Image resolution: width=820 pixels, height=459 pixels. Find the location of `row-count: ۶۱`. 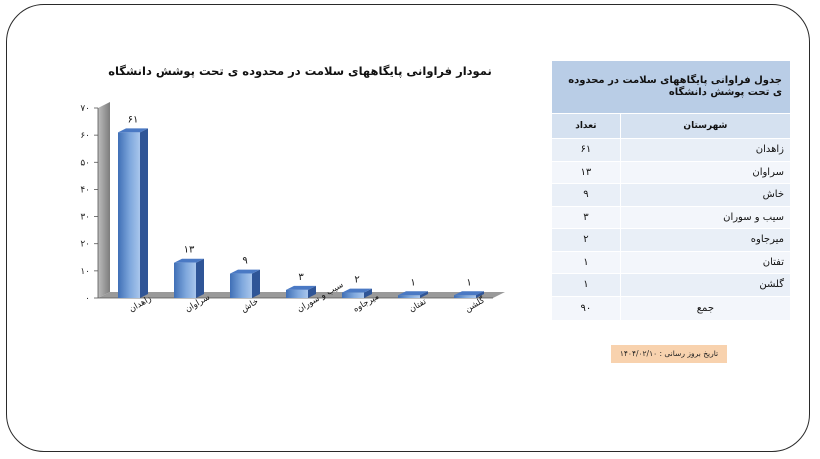

row-count: ۶۱ is located at coordinates (586, 150).